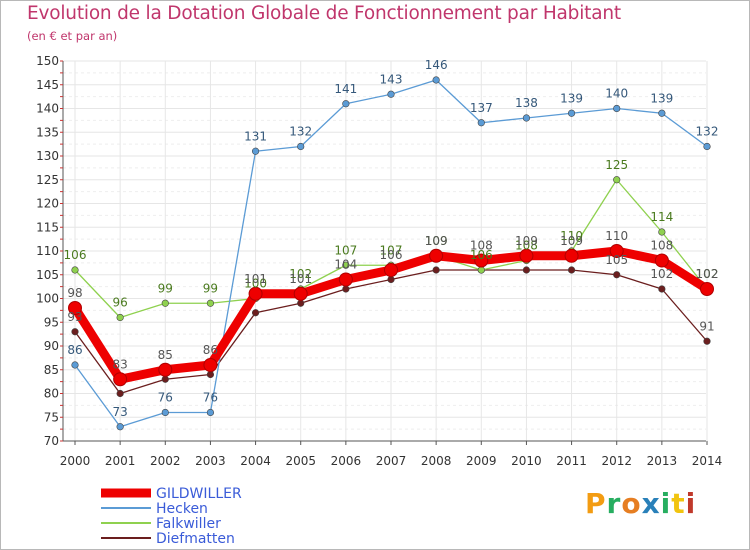  Describe the element at coordinates (47, 61) in the screenshot. I see `y-tick-label: 150` at that location.